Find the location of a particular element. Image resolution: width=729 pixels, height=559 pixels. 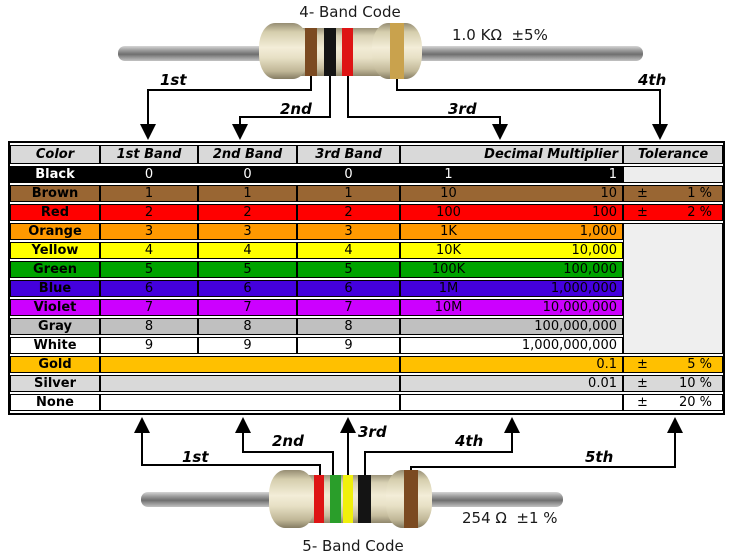

band2-cell: 7 is located at coordinates (247, 307).